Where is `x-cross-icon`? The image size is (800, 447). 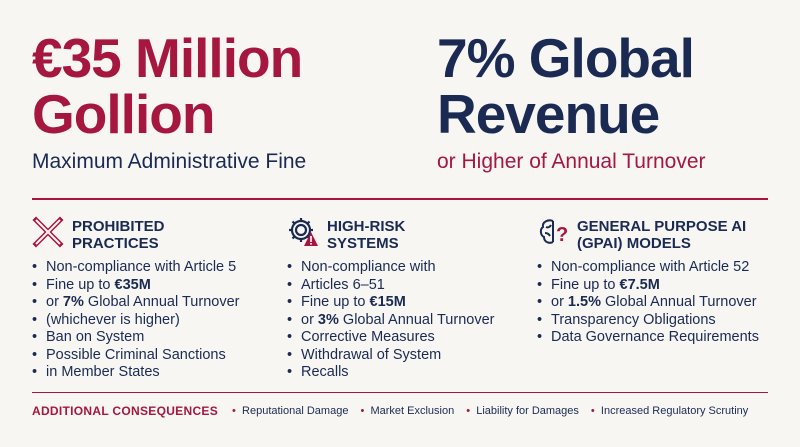
x-cross-icon is located at coordinates (48, 232).